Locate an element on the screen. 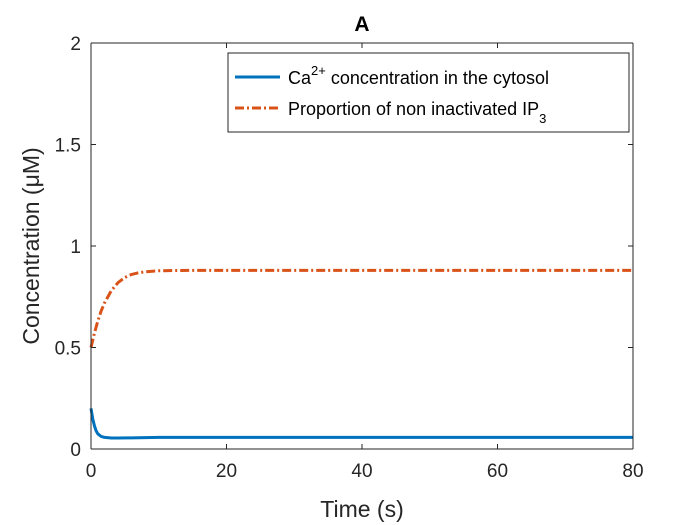 The height and width of the screenshot is (525, 700). legend-label-ip3-base: Proportion of non inactivated IP is located at coordinates (413, 109).